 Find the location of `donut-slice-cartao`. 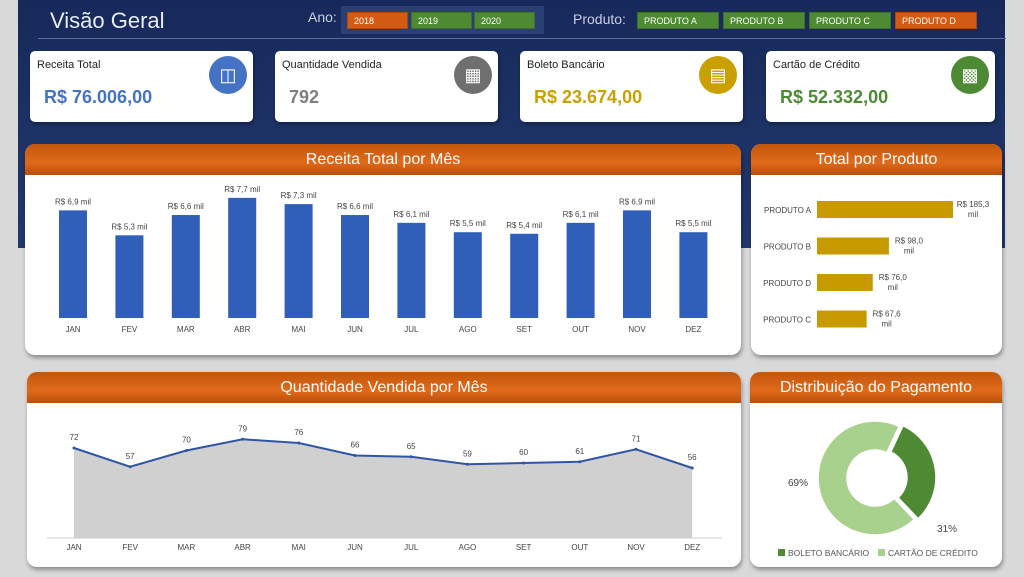

donut-slice-cartao is located at coordinates (866, 478).